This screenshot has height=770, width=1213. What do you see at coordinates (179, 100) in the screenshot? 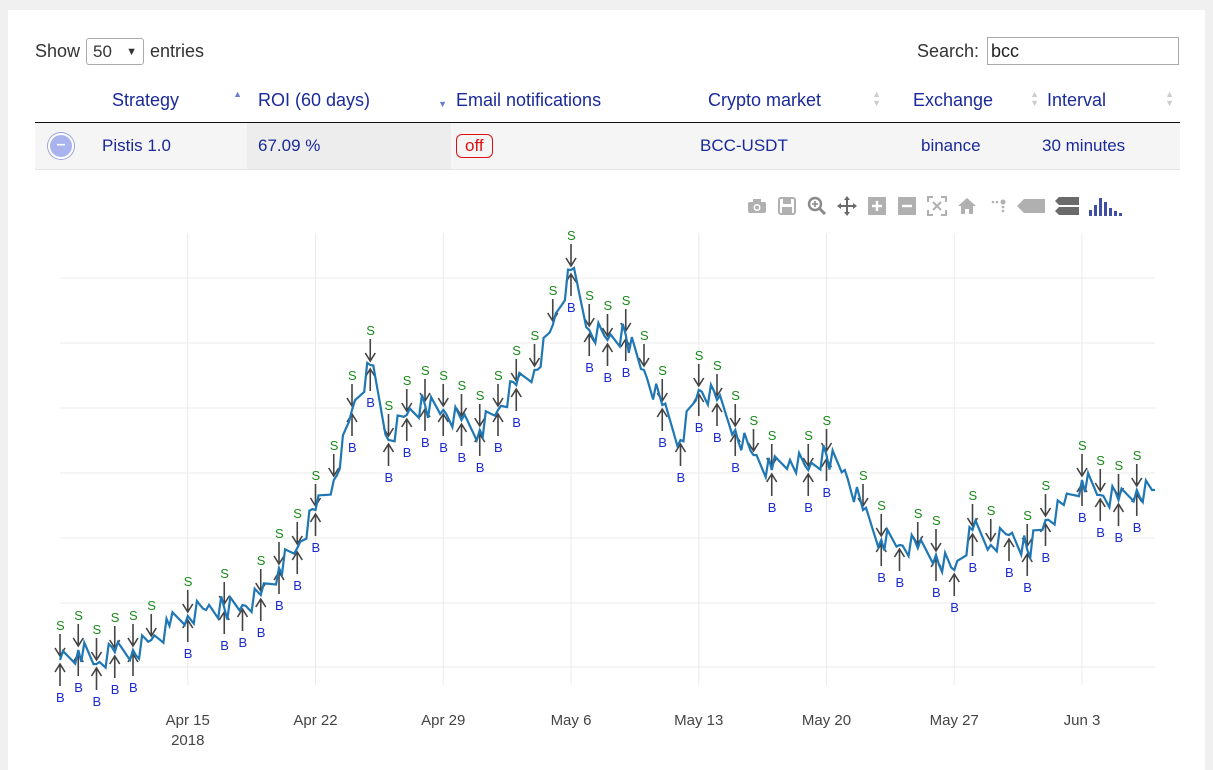
I see `header-strategy: Strategy ▲` at bounding box center [179, 100].